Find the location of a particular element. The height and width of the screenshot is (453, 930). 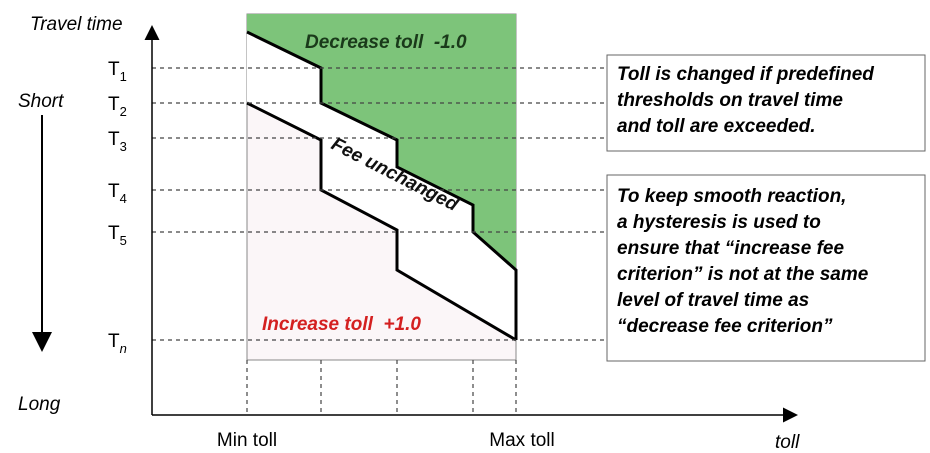

short-label: Short is located at coordinates (41, 101).